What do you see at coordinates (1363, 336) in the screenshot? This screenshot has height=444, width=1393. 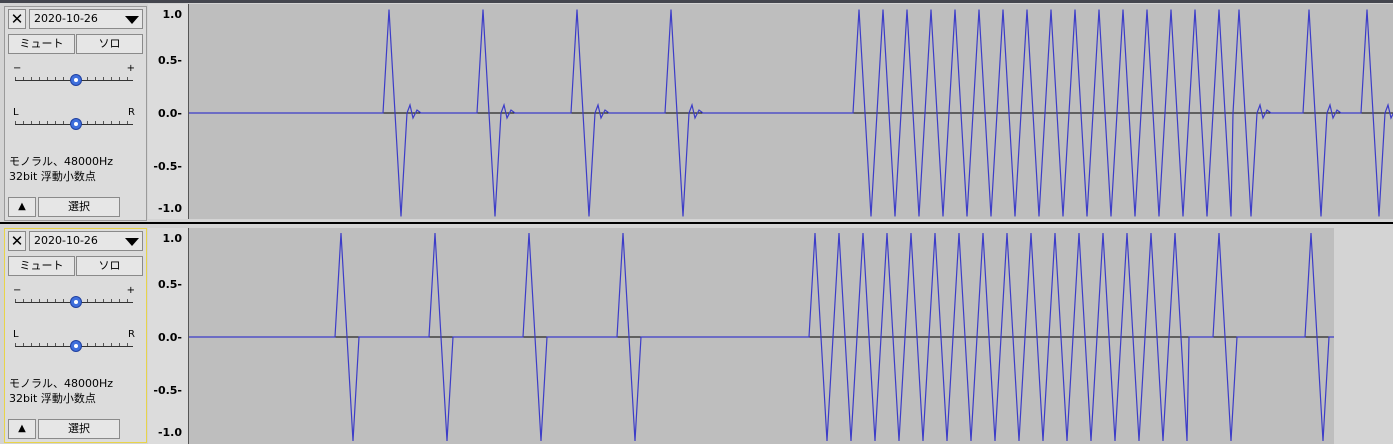 I see `empty-timeline-area` at bounding box center [1363, 336].